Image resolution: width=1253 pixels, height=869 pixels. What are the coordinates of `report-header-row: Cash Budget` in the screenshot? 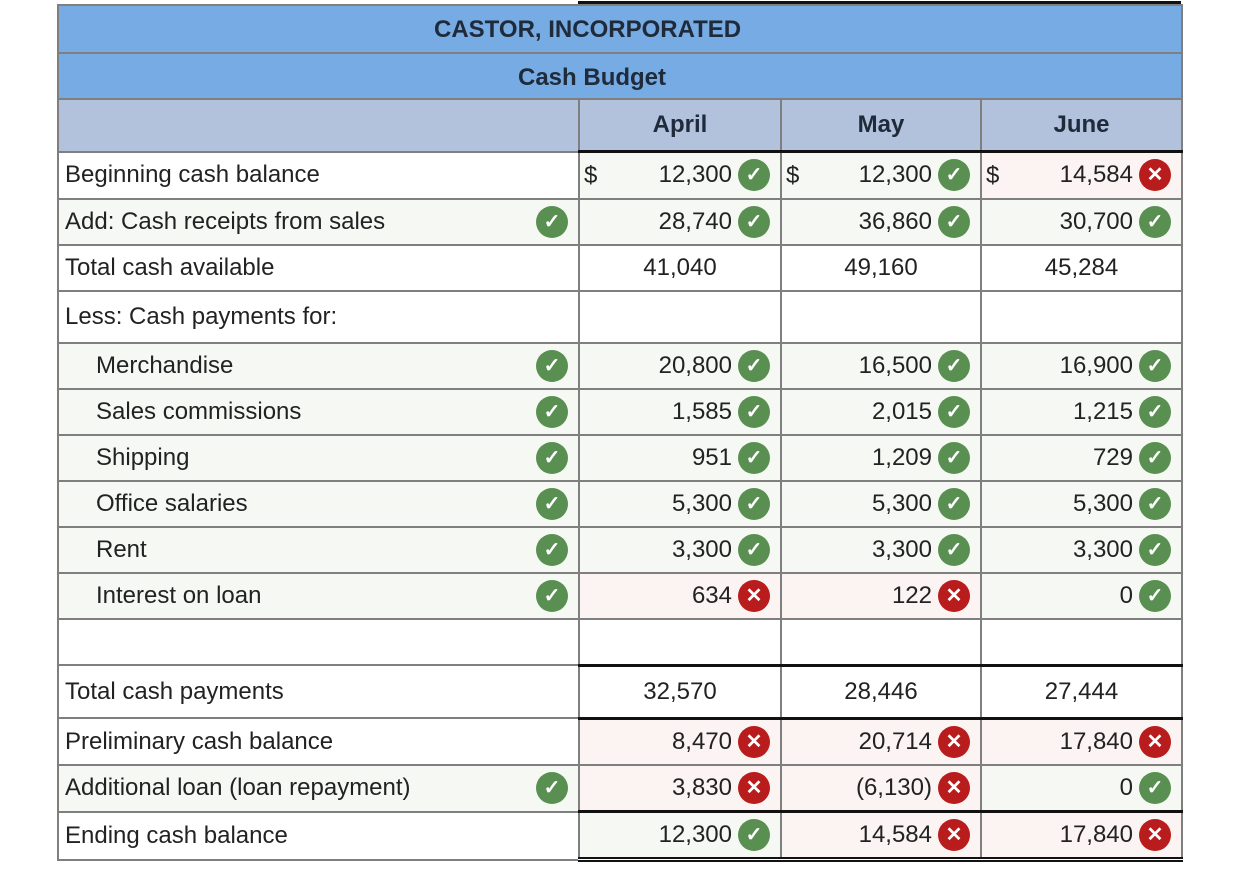 It's located at (620, 76).